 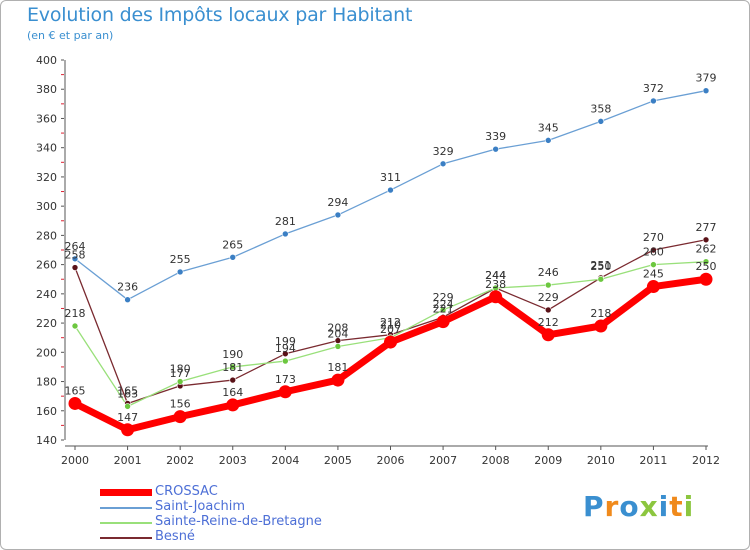 What do you see at coordinates (75, 246) in the screenshot?
I see `data-label: 264` at bounding box center [75, 246].